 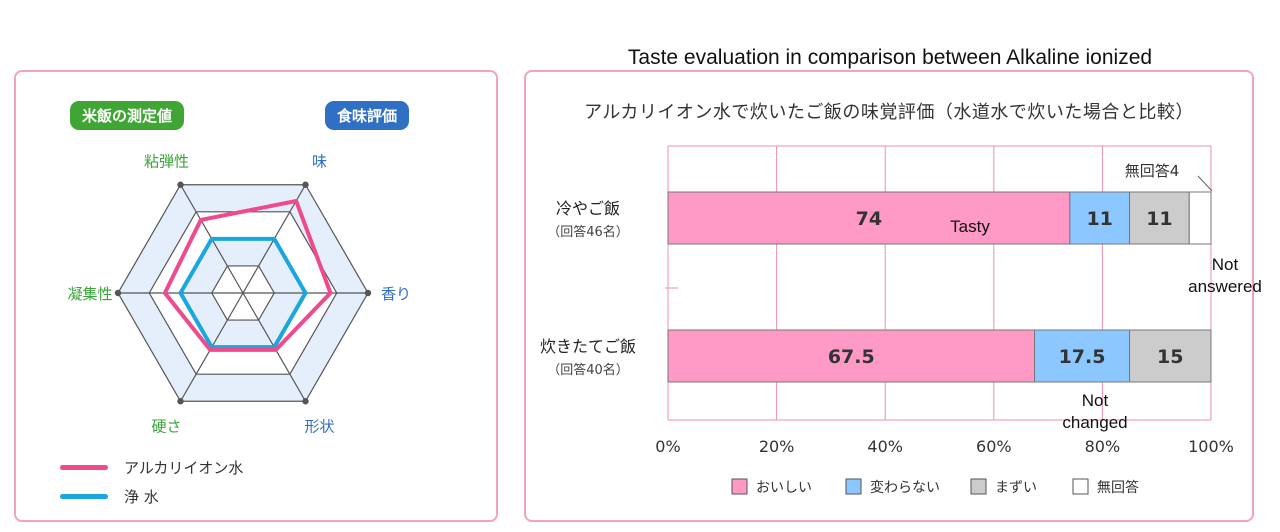 What do you see at coordinates (1225, 275) in the screenshot?
I see `annotation-not-answered: Not answered` at bounding box center [1225, 275].